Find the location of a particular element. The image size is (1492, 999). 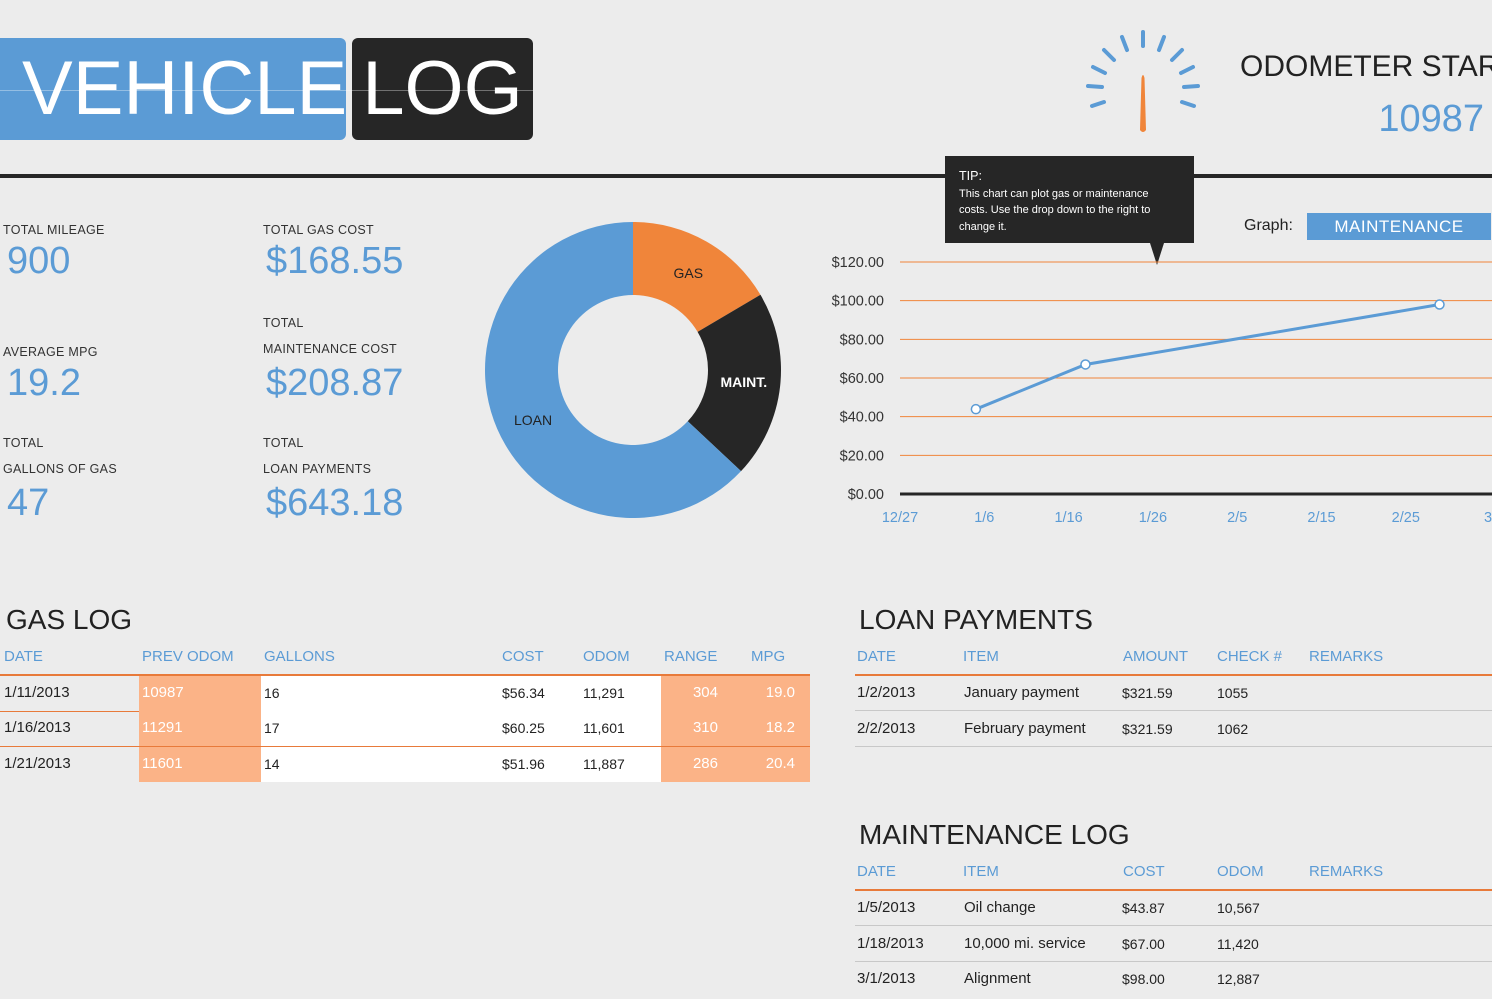

maintenance-header: REMARKS is located at coordinates (1346, 871).